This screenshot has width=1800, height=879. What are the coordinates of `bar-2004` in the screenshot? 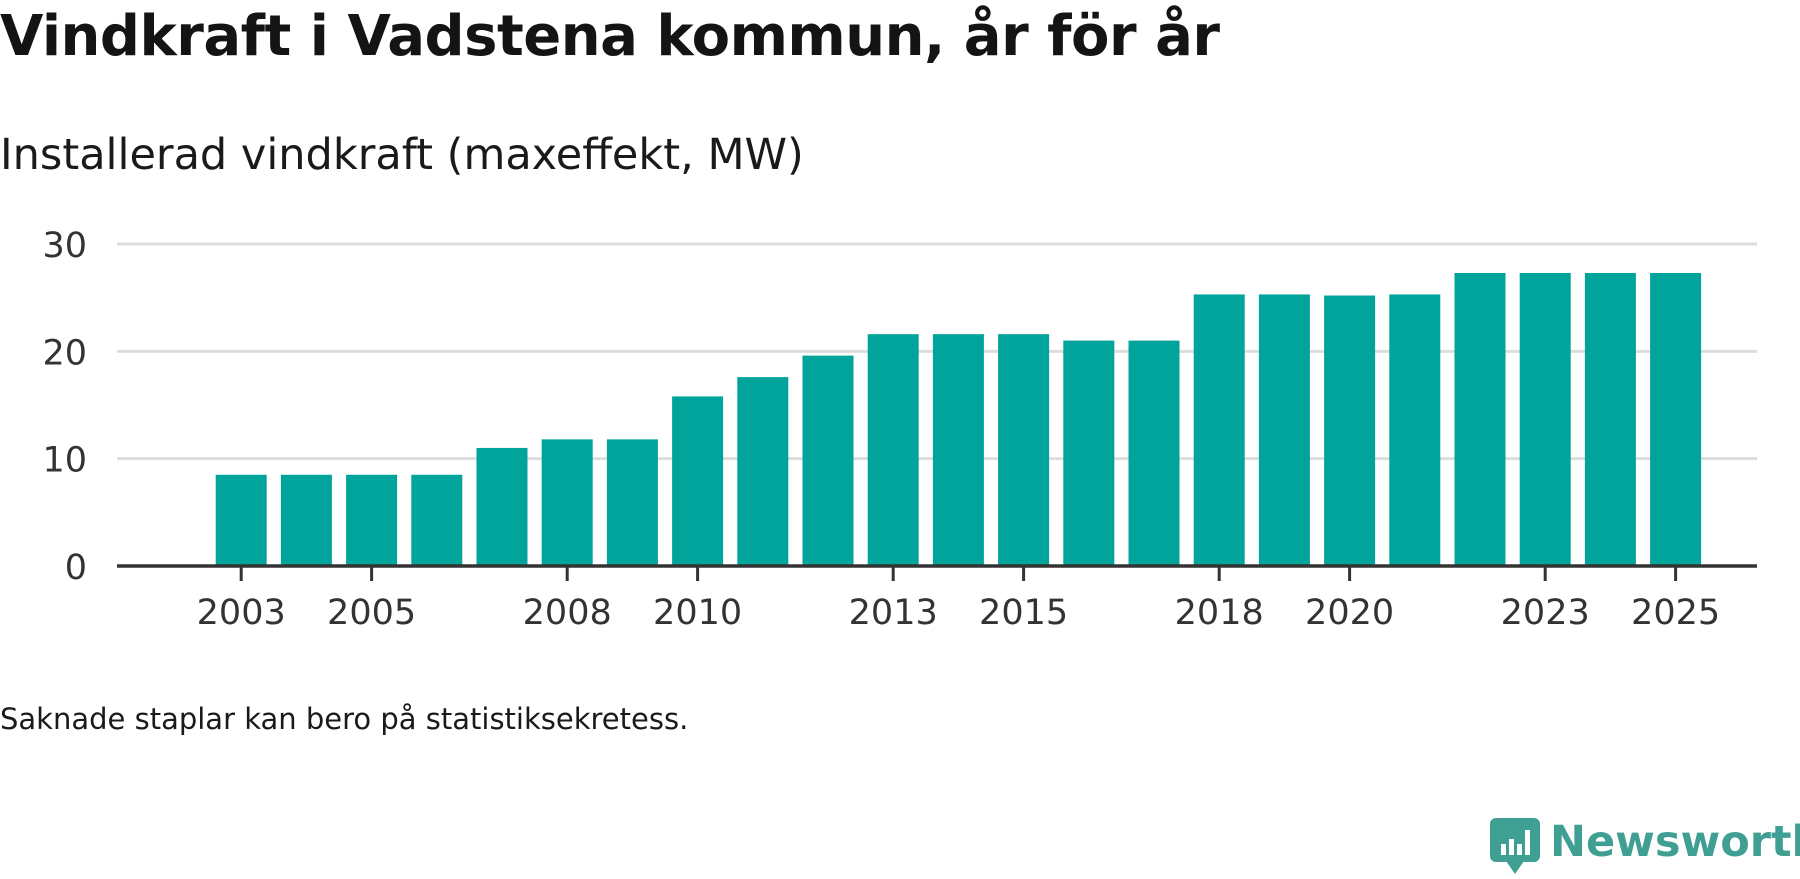 It's located at (306, 520).